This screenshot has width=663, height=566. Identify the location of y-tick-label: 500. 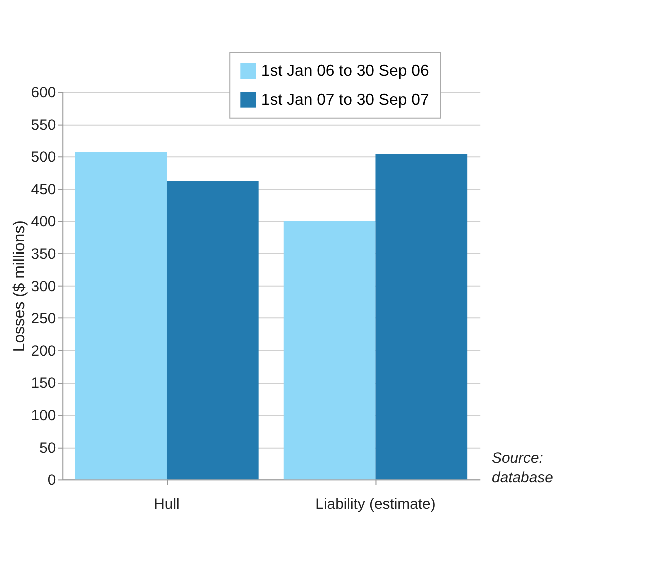
(43, 158).